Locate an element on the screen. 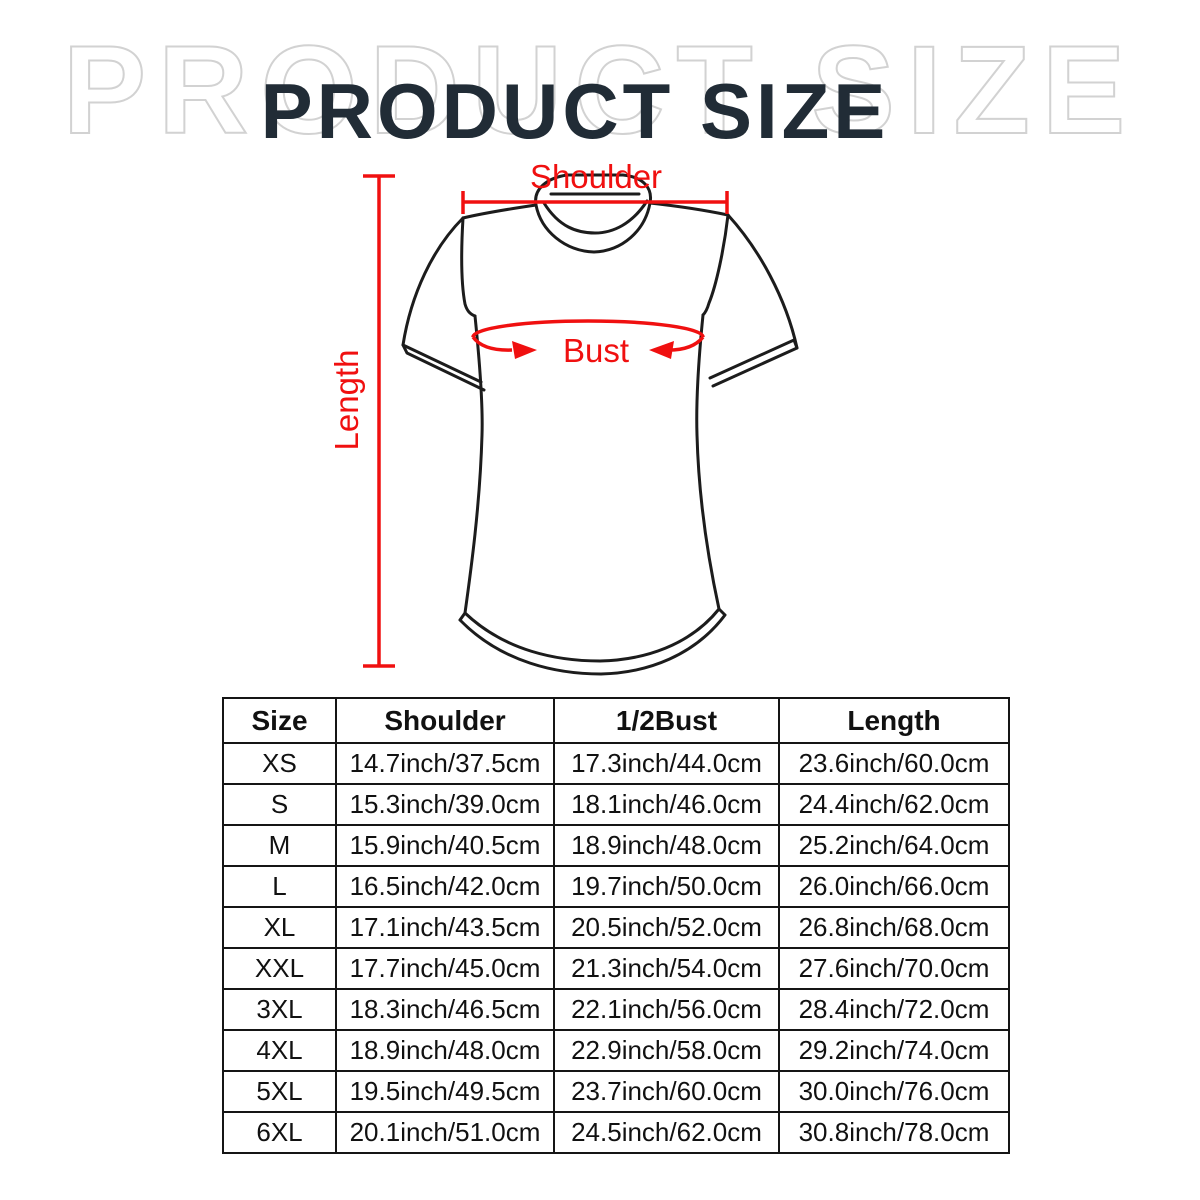  right-armhole-seam is located at coordinates (715, 265).